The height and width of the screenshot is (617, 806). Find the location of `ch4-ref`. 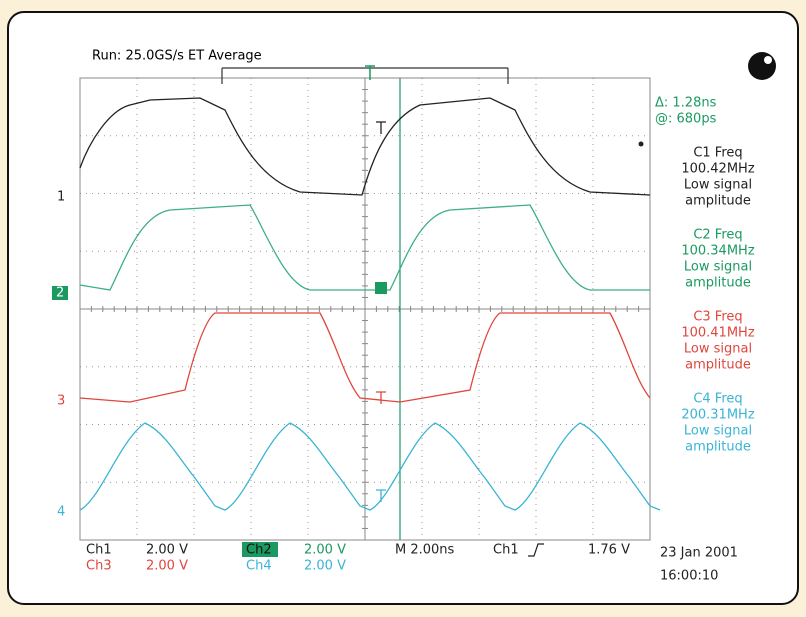

ch4-ref is located at coordinates (381, 495).